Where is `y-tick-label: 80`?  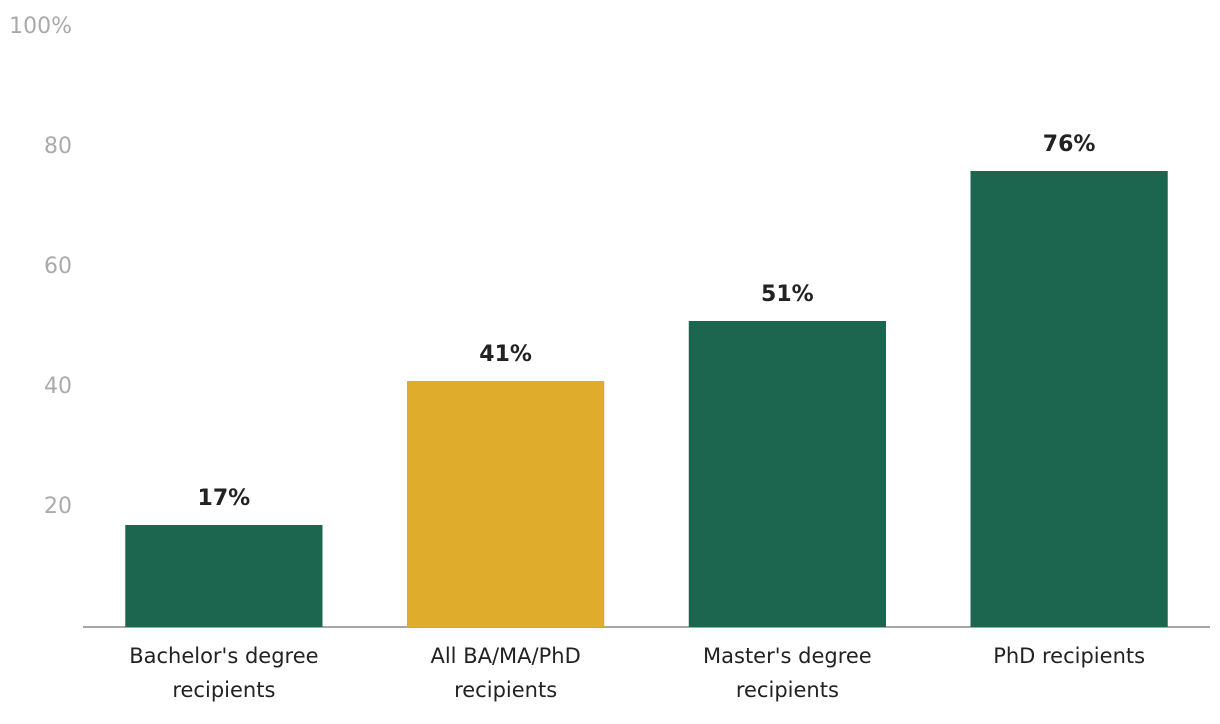 y-tick-label: 80 is located at coordinates (58, 146).